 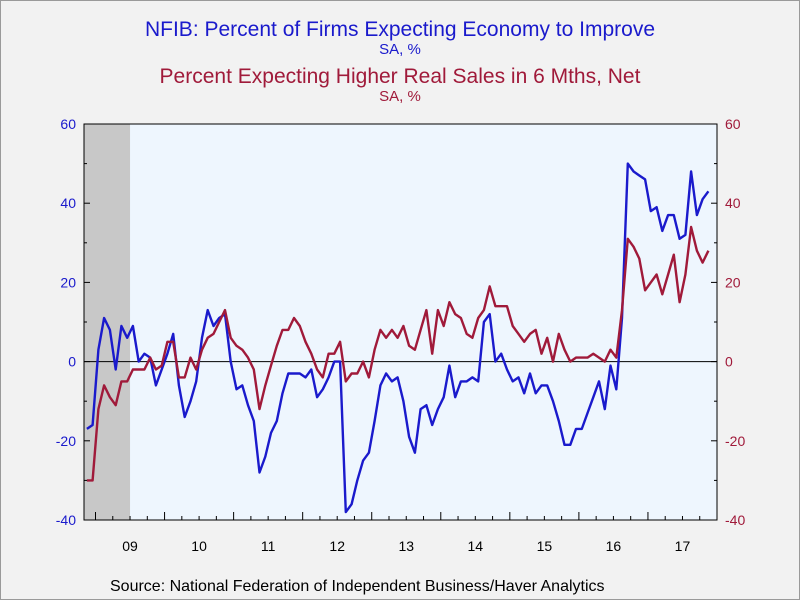 I want to click on y-left-tick-label: -20, so click(x=66, y=441).